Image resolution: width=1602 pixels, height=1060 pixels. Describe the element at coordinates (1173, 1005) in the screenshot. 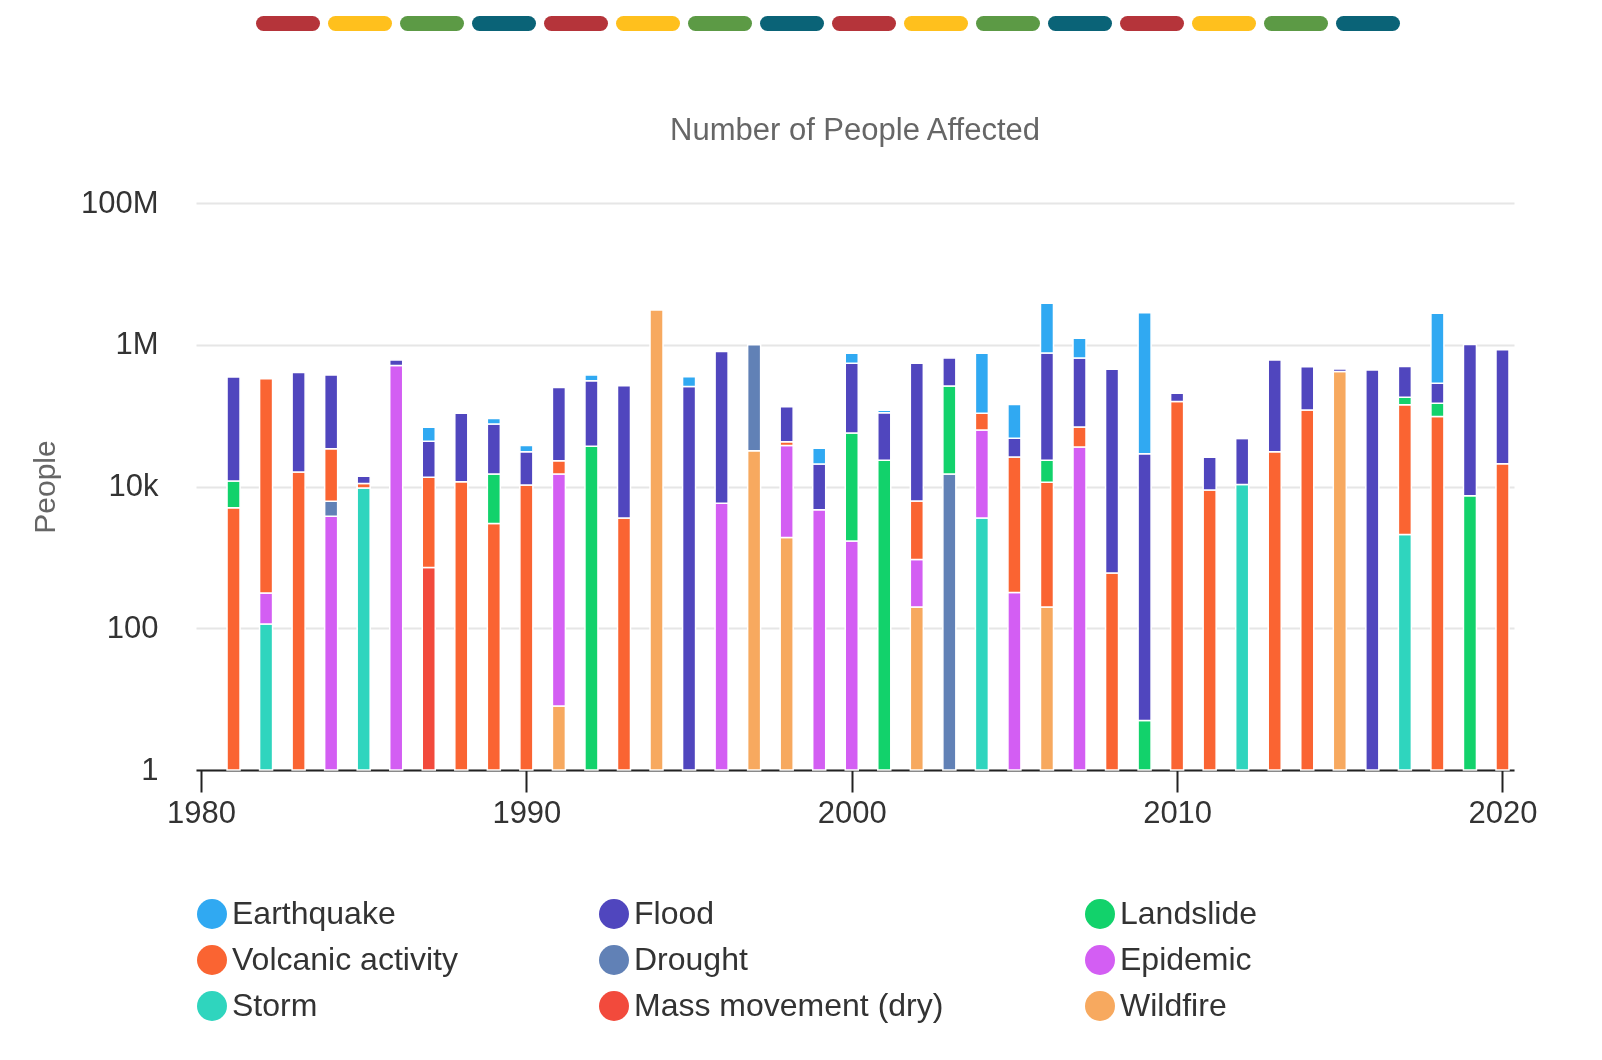

I see `legend-label: Wildfire` at that location.